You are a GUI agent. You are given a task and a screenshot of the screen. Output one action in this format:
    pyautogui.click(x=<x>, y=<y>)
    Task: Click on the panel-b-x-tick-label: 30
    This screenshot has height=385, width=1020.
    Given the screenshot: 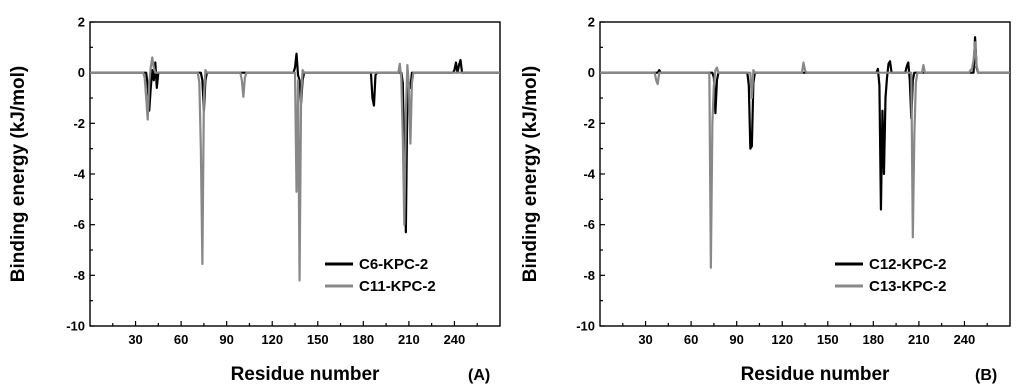 What is the action you would take?
    pyautogui.click(x=645, y=339)
    